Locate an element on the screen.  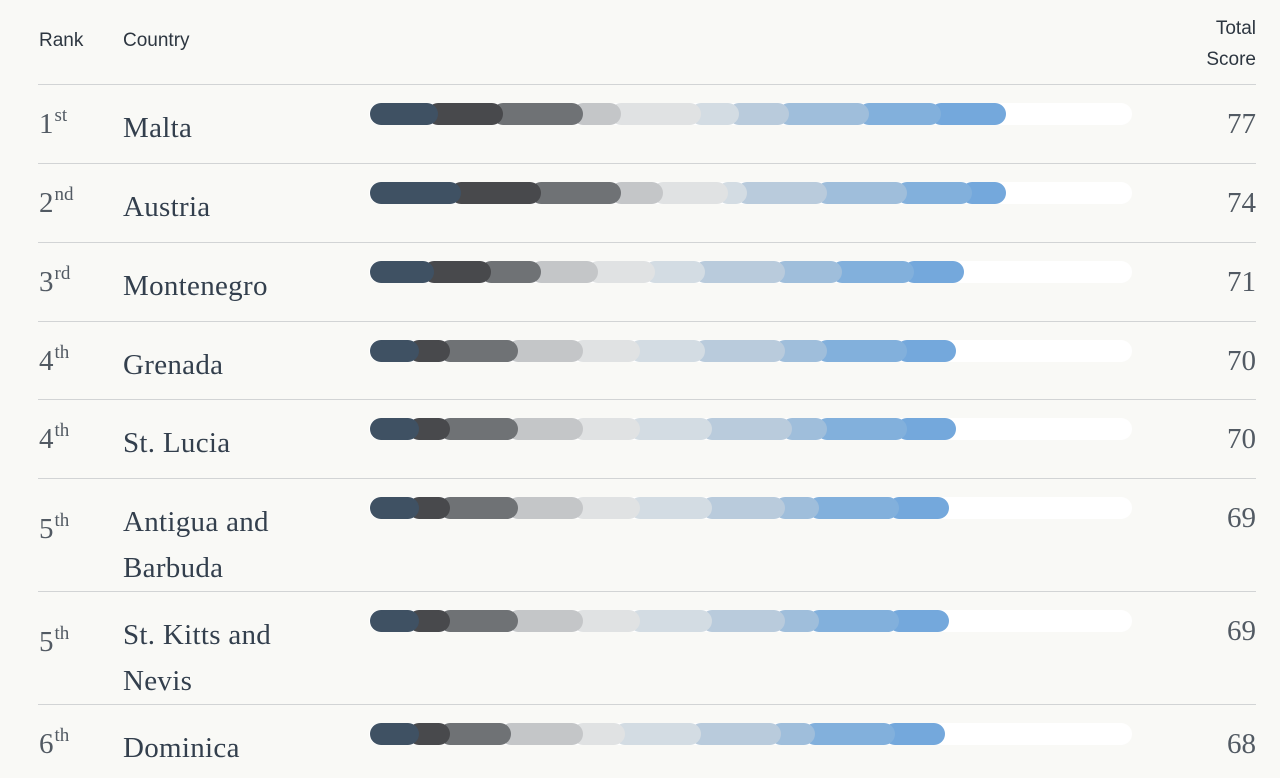
country-name: Grenada is located at coordinates (173, 365).